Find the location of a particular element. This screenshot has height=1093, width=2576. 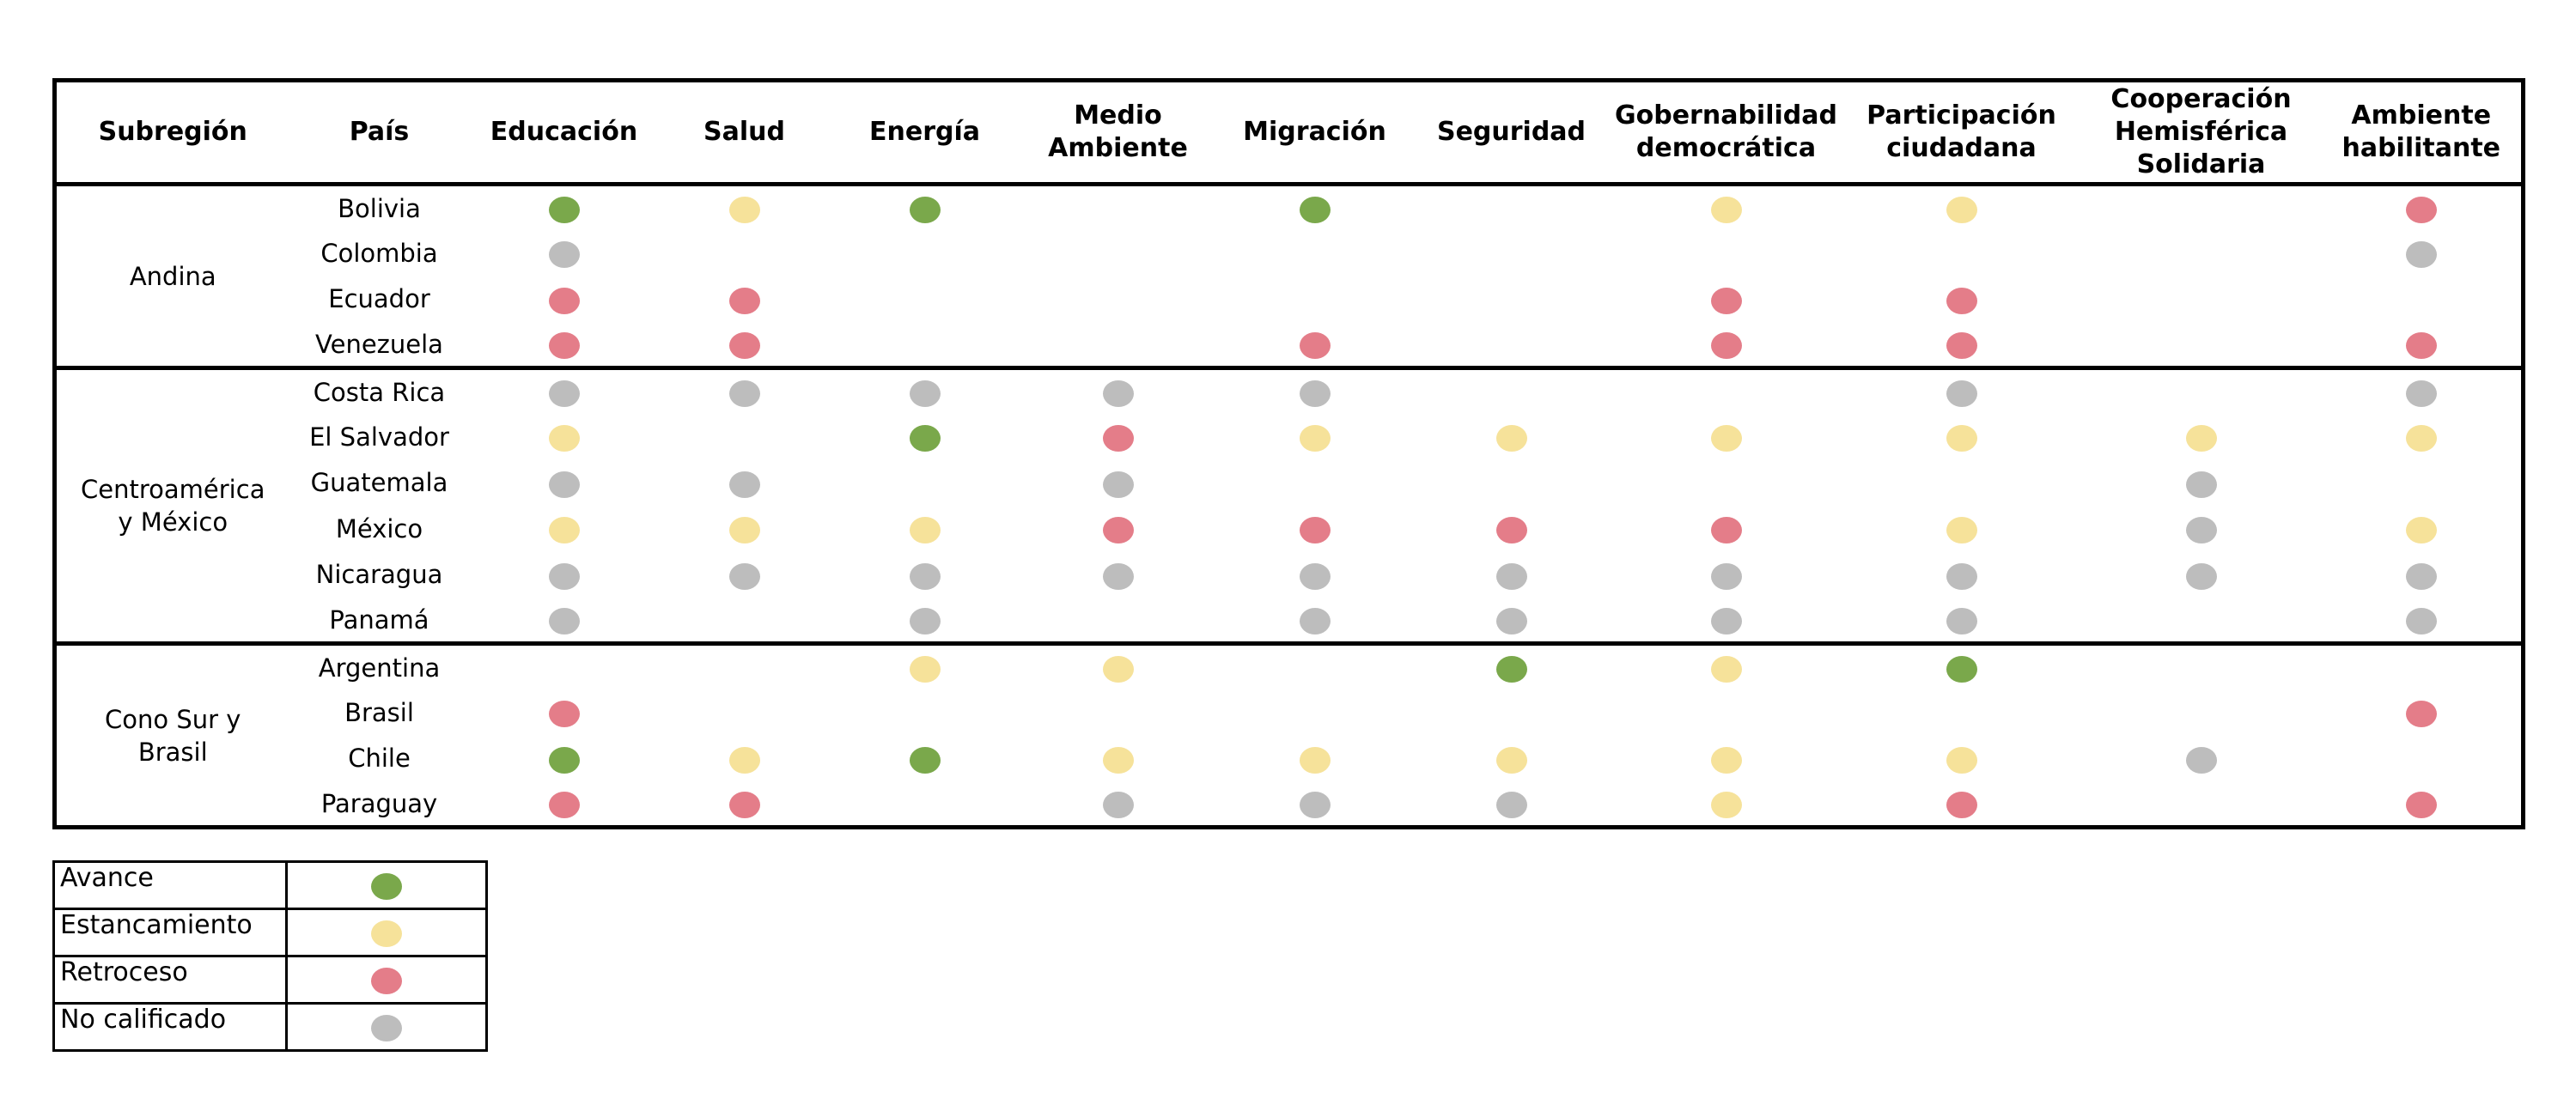

legend-label: No calificado is located at coordinates (170, 1027).